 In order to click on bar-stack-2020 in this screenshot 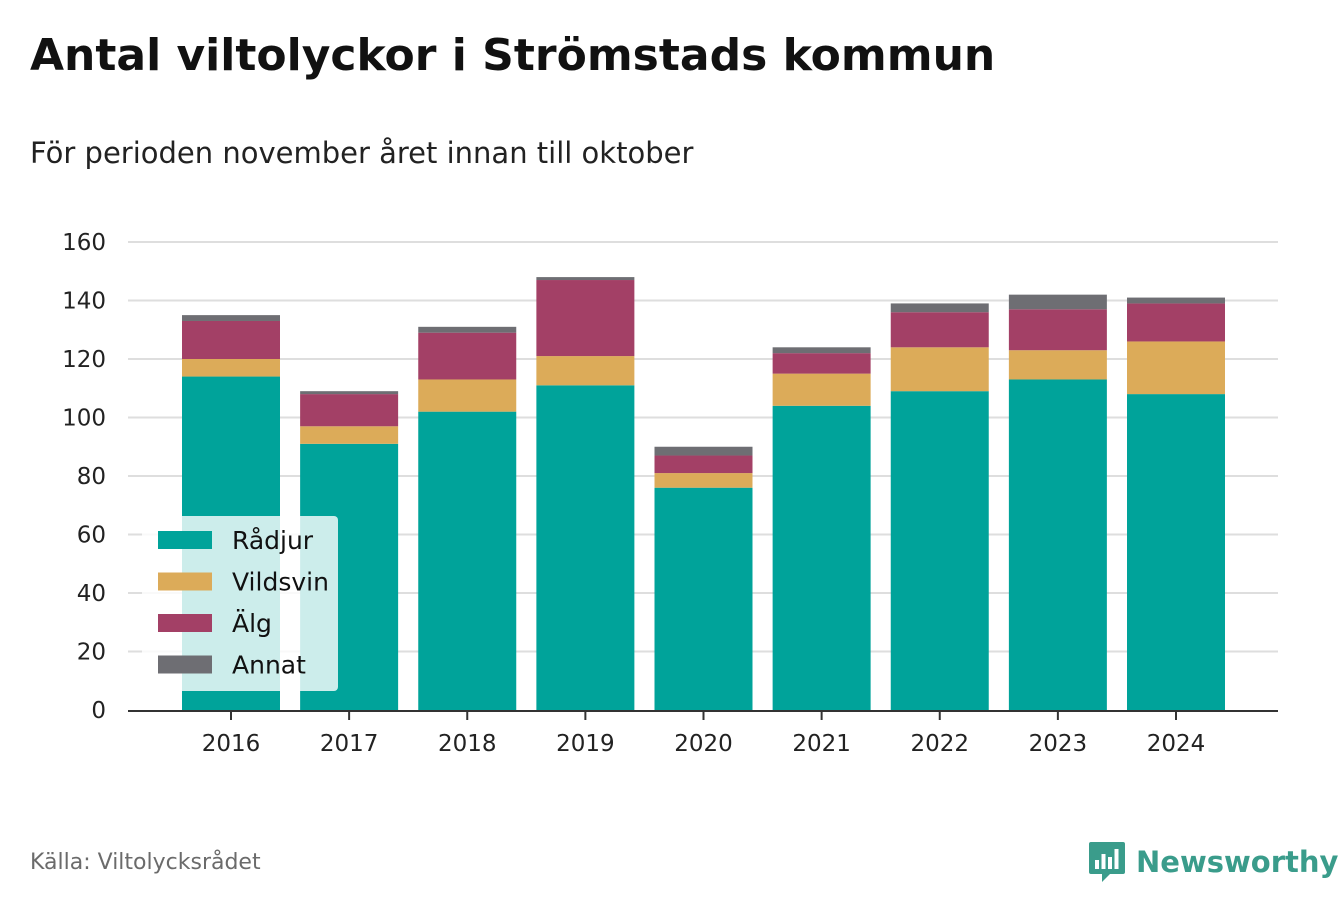, I will do `click(703, 578)`.